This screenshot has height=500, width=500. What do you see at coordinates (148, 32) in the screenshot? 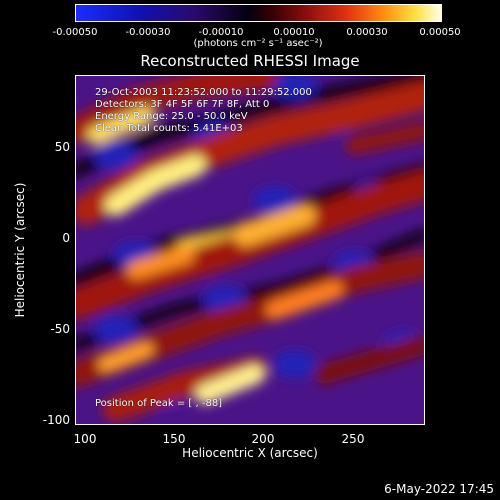
I see `colorbar-tick: -0.00030` at bounding box center [148, 32].